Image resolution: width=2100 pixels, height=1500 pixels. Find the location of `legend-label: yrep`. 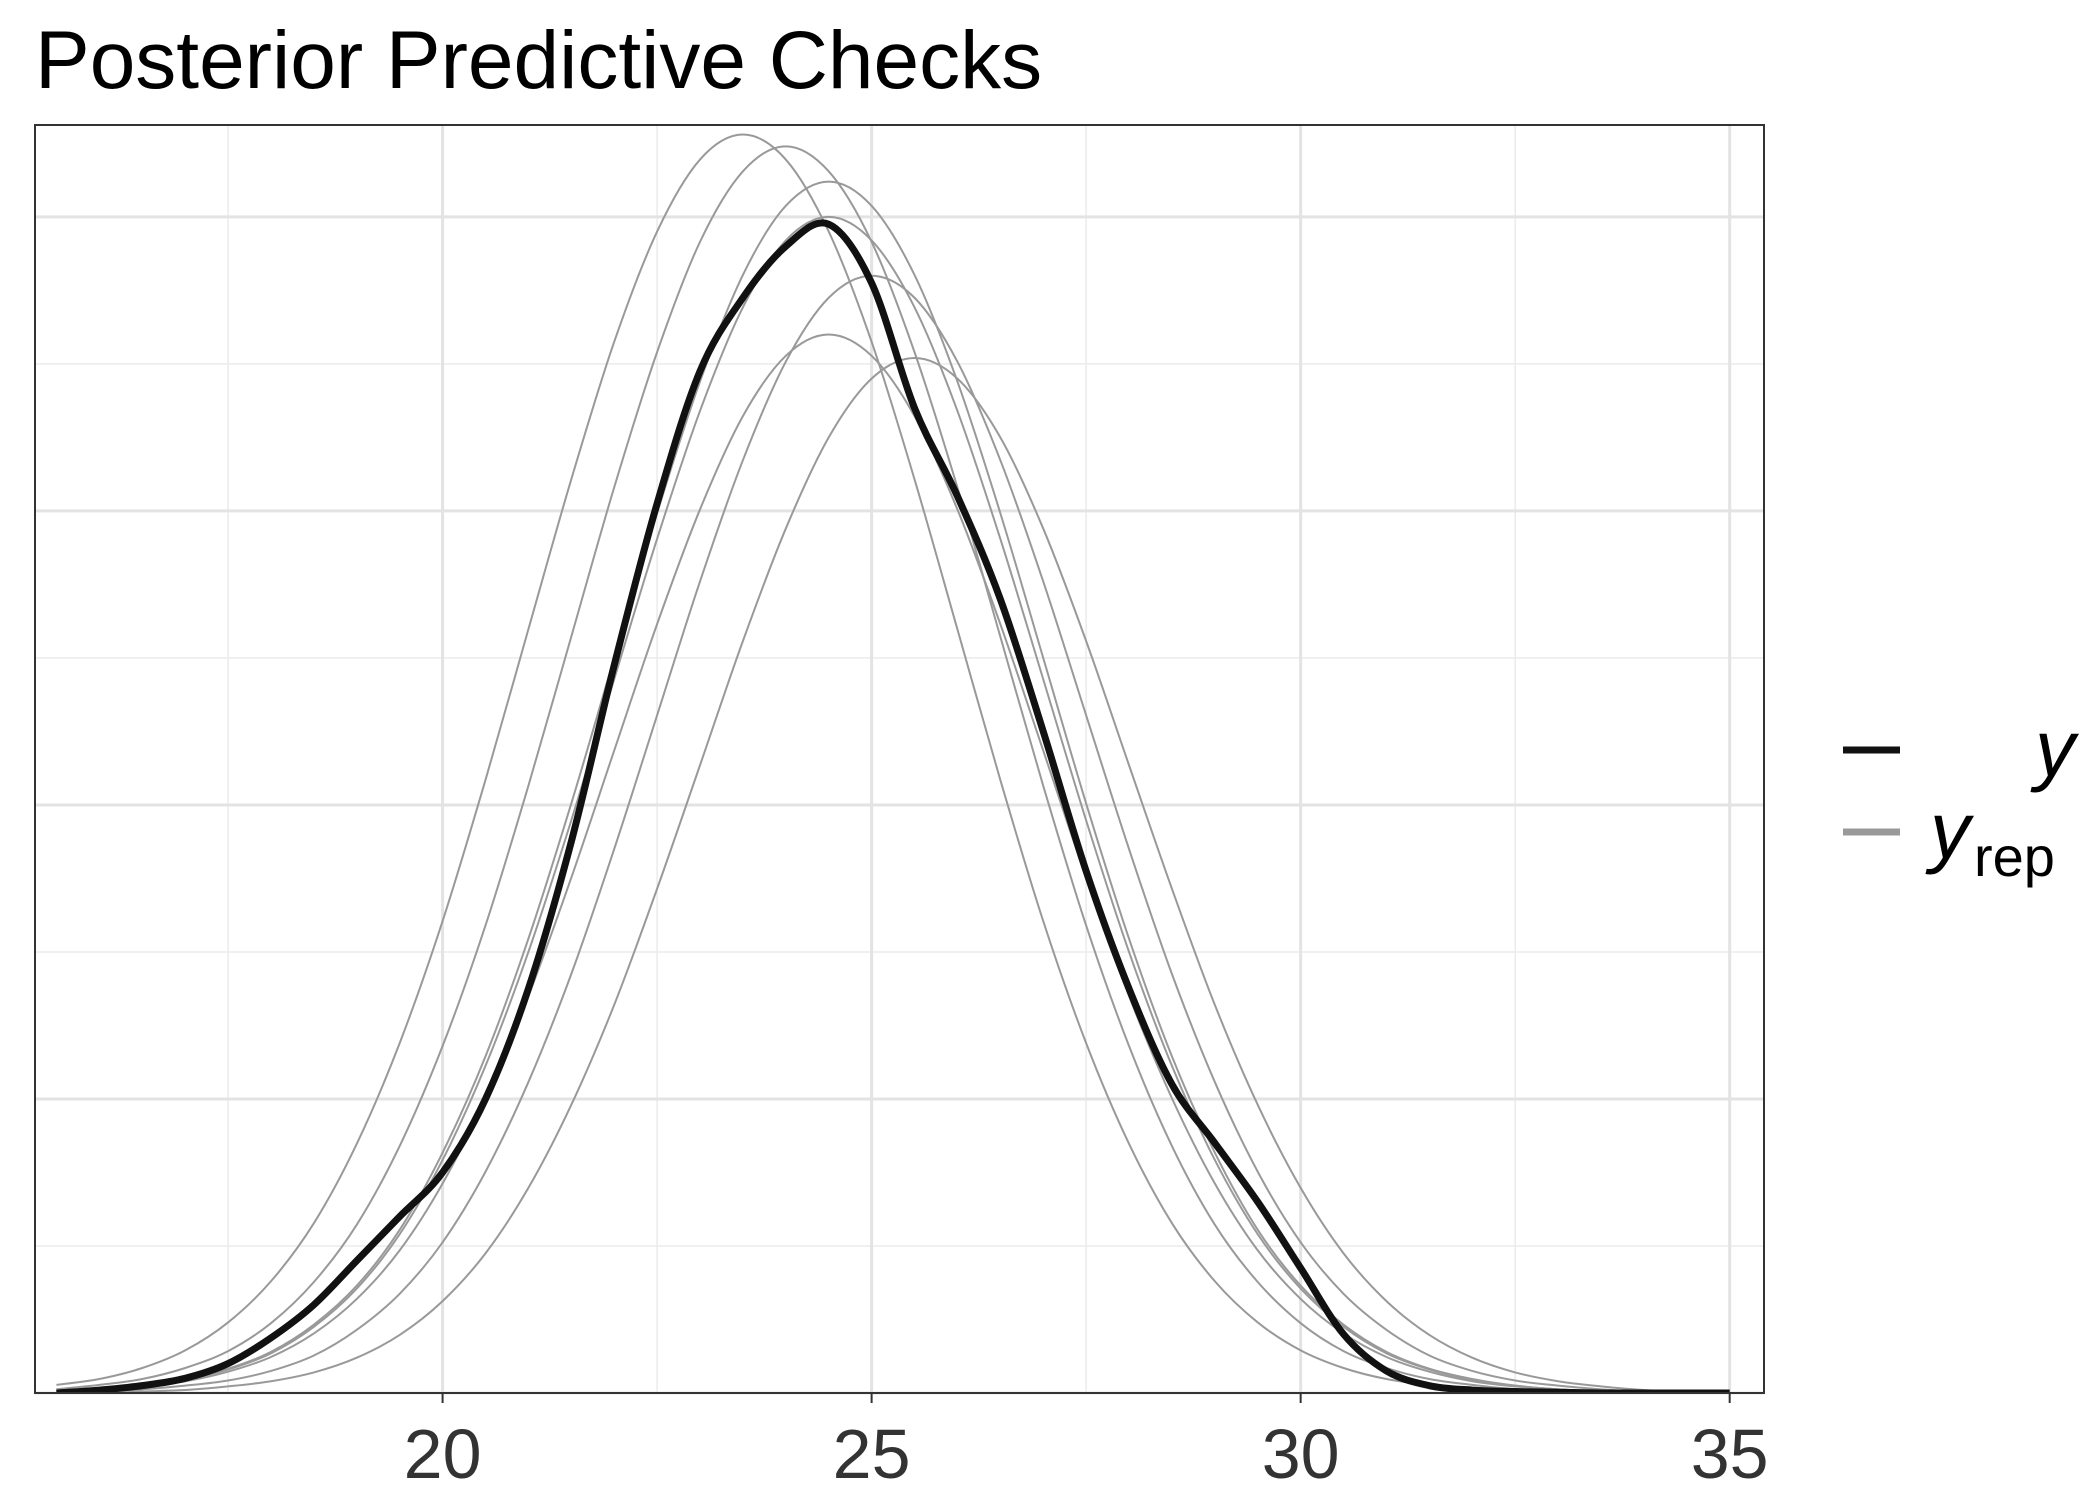

legend-label: yrep is located at coordinates (1990, 837).